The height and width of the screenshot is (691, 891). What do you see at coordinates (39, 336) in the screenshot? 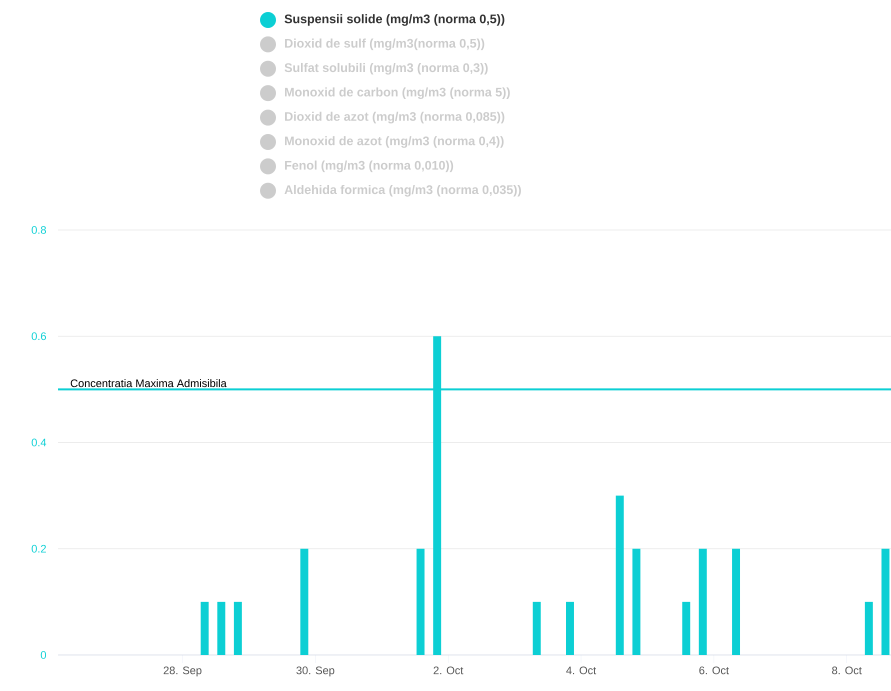
I see `y-tick-label: 0.6` at bounding box center [39, 336].